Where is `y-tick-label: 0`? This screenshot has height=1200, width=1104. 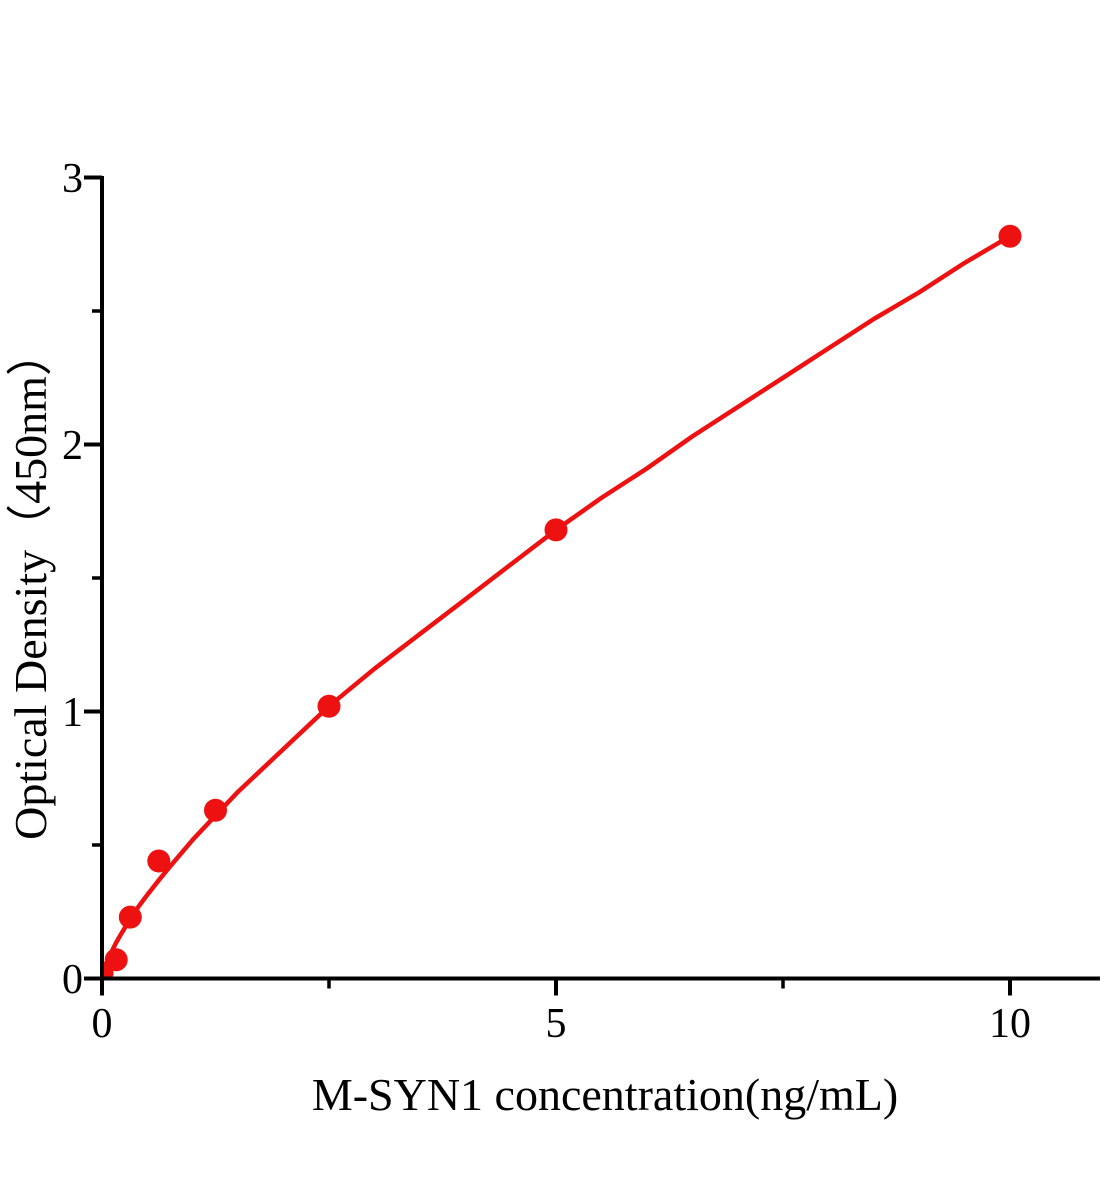 y-tick-label: 0 is located at coordinates (72, 980).